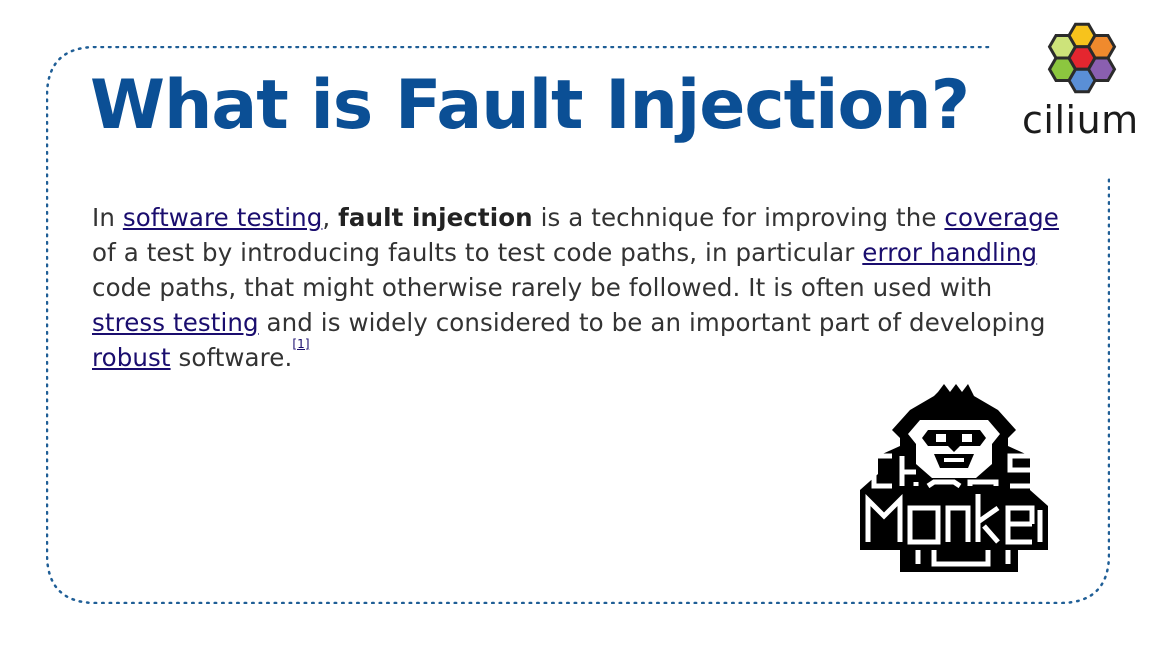 Image resolution: width=1156 pixels, height=651 pixels. What do you see at coordinates (1080, 120) in the screenshot?
I see `cilium-logo-text: cilium` at bounding box center [1080, 120].